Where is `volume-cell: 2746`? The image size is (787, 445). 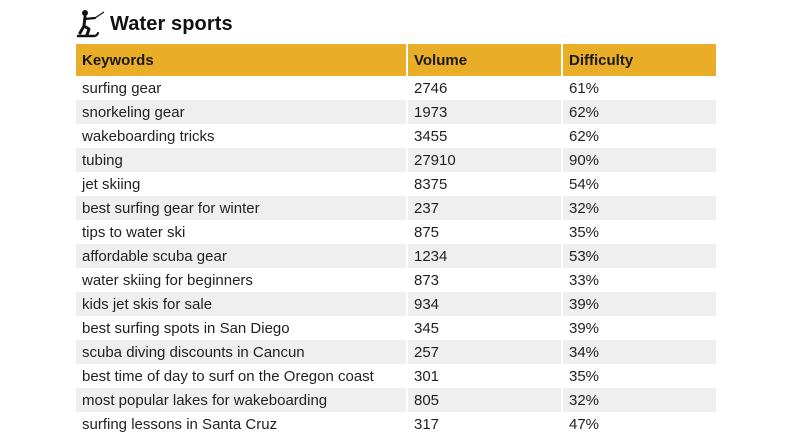
volume-cell: 2746 is located at coordinates (485, 88).